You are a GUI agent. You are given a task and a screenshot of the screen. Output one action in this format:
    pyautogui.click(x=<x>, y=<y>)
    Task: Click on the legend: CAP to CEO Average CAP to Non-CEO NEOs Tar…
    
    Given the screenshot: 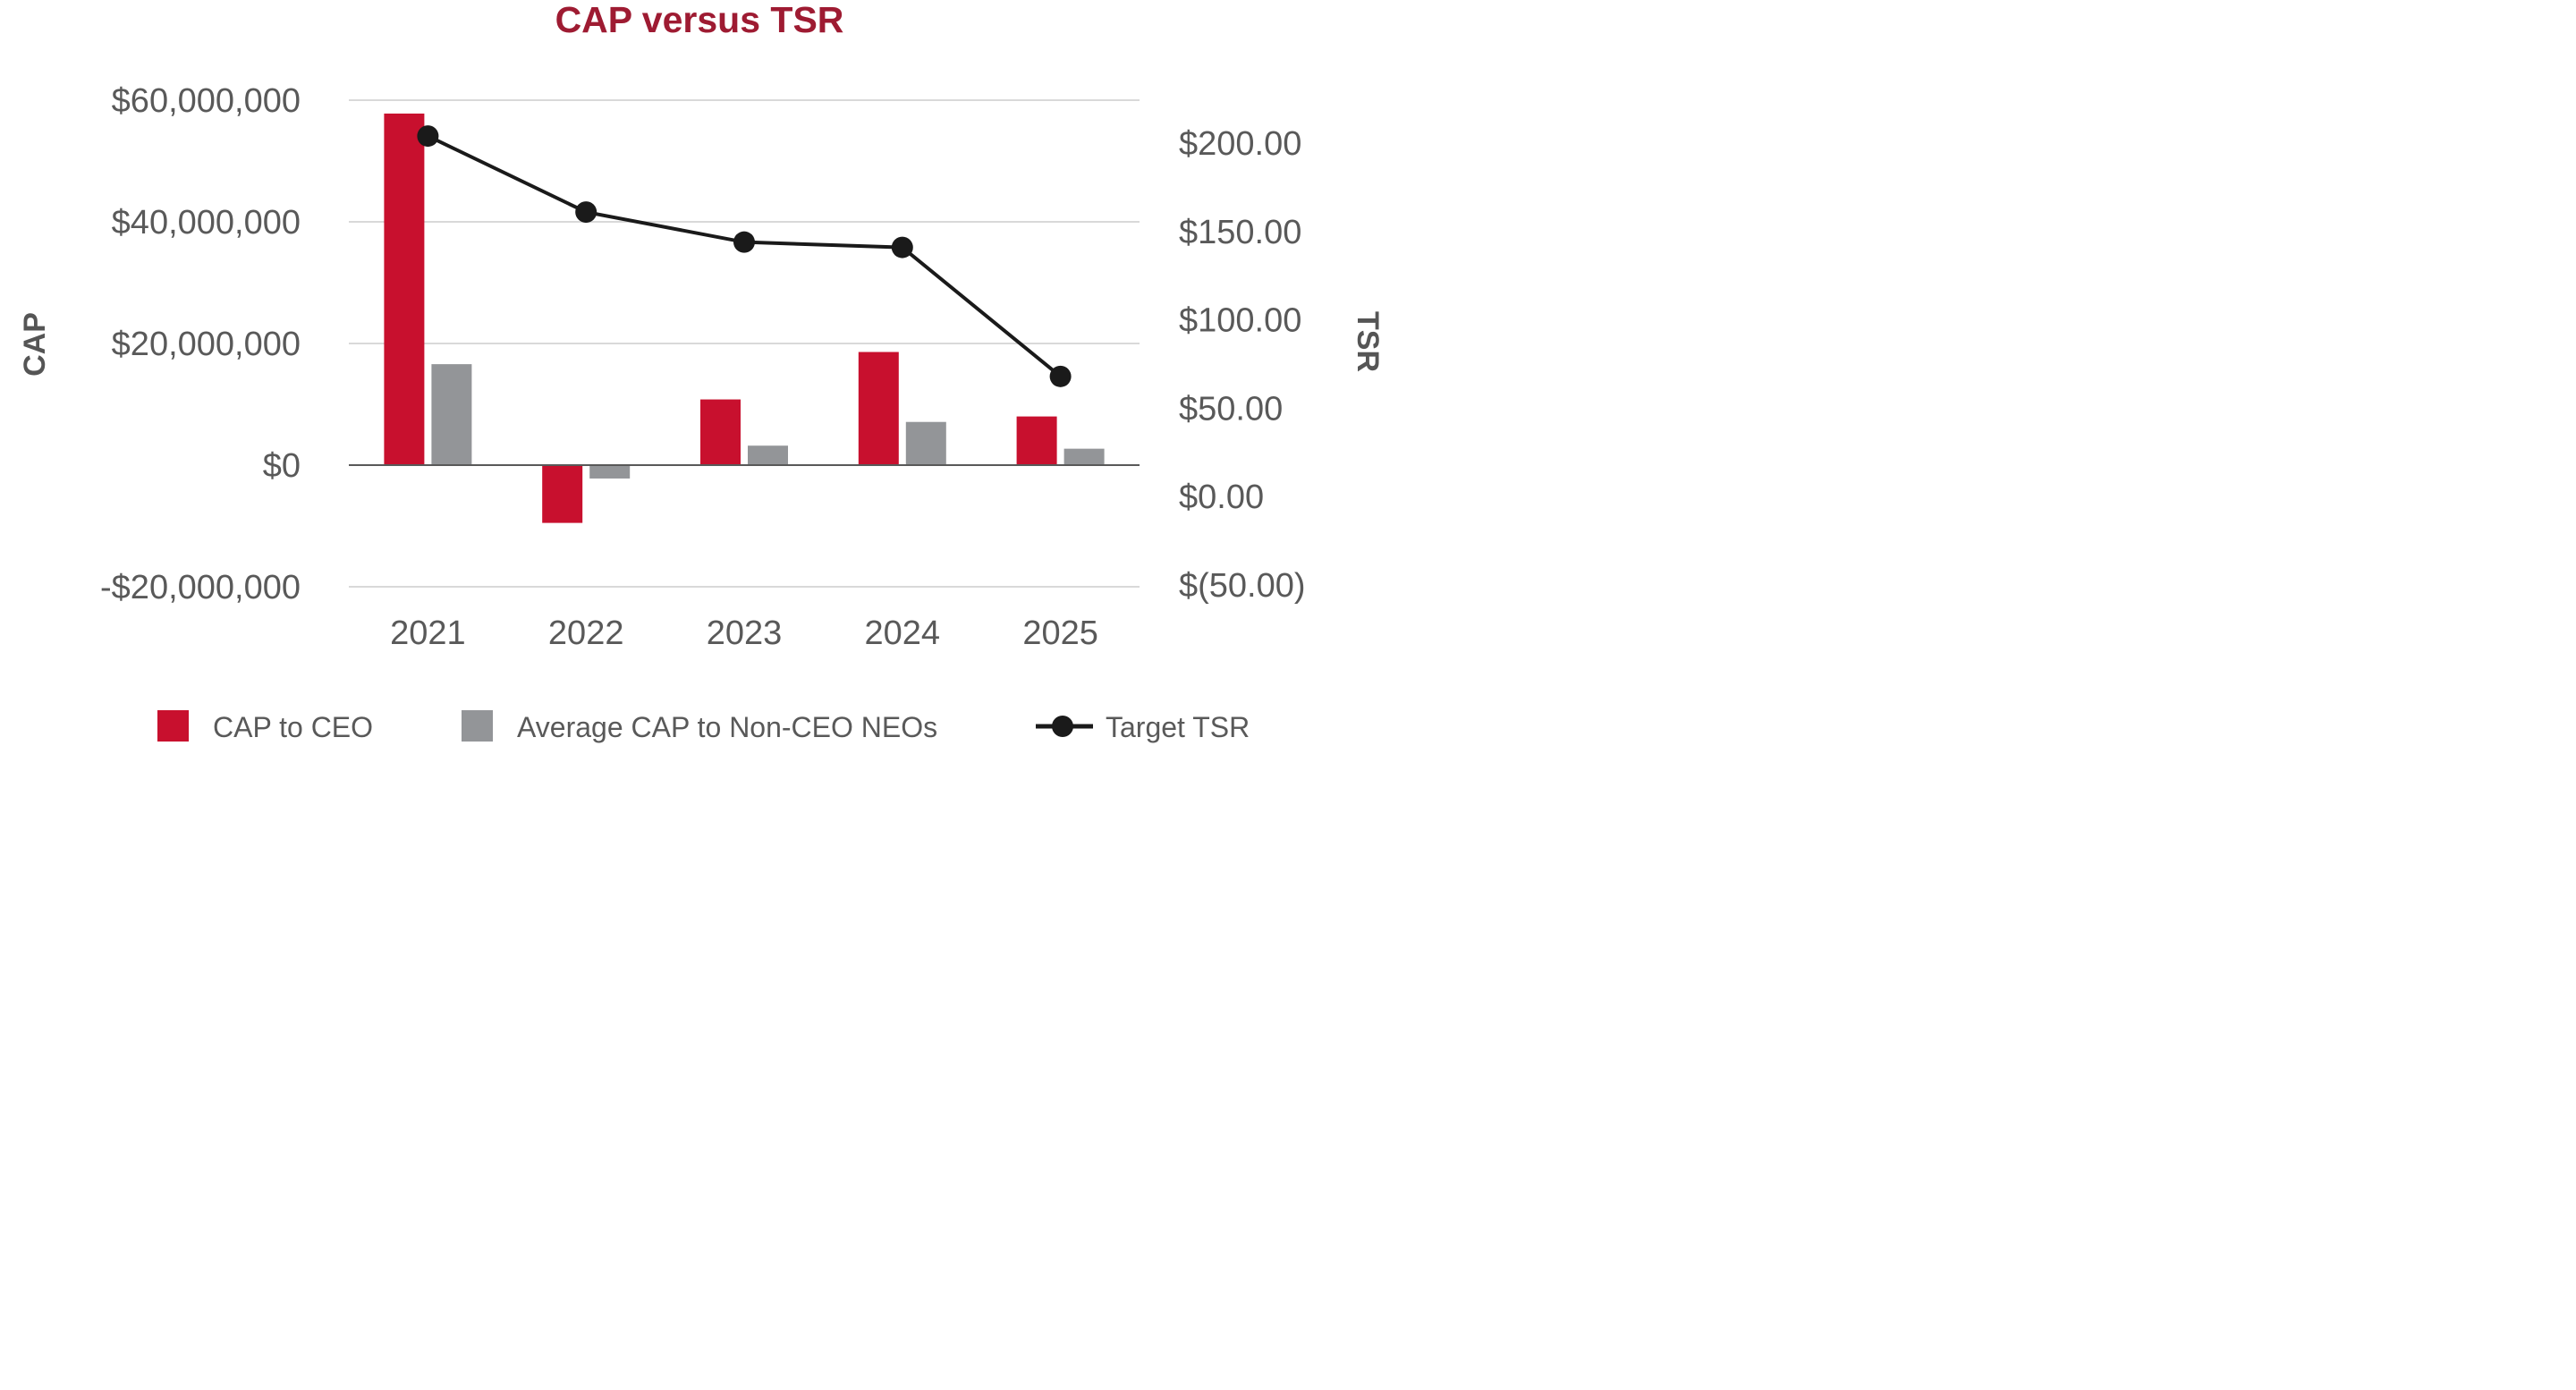 What is the action you would take?
    pyautogui.click(x=703, y=726)
    